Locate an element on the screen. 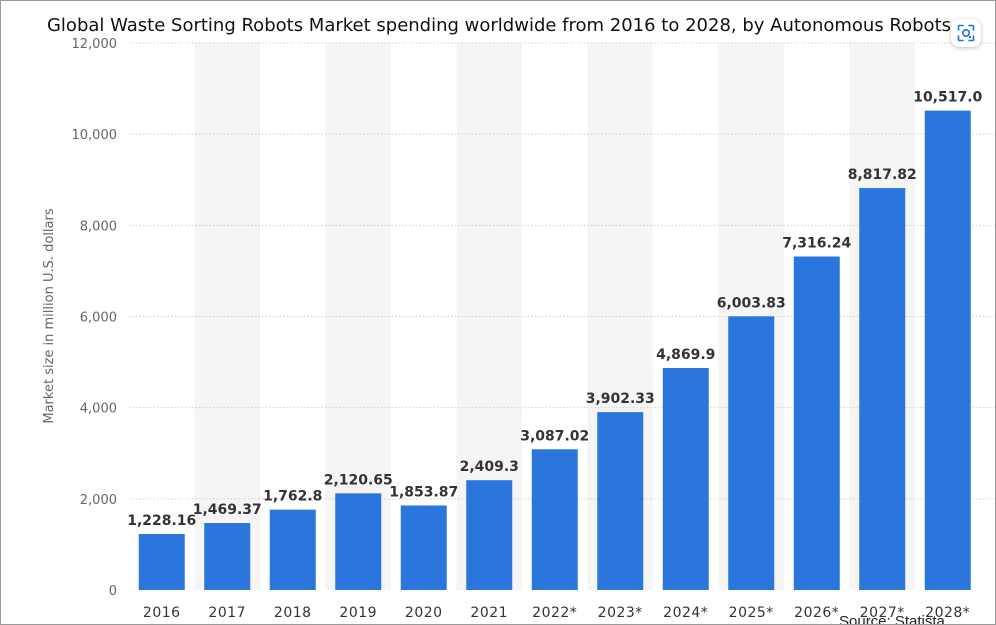 This screenshot has width=996, height=625. x-tick-label: 2024* is located at coordinates (685, 613).